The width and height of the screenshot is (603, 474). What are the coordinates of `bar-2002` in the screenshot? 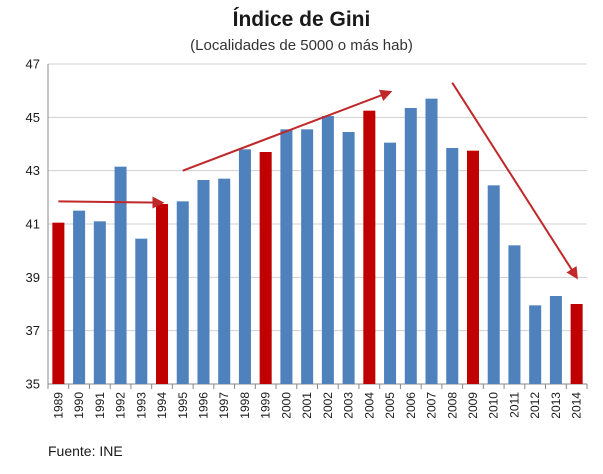 It's located at (327, 250).